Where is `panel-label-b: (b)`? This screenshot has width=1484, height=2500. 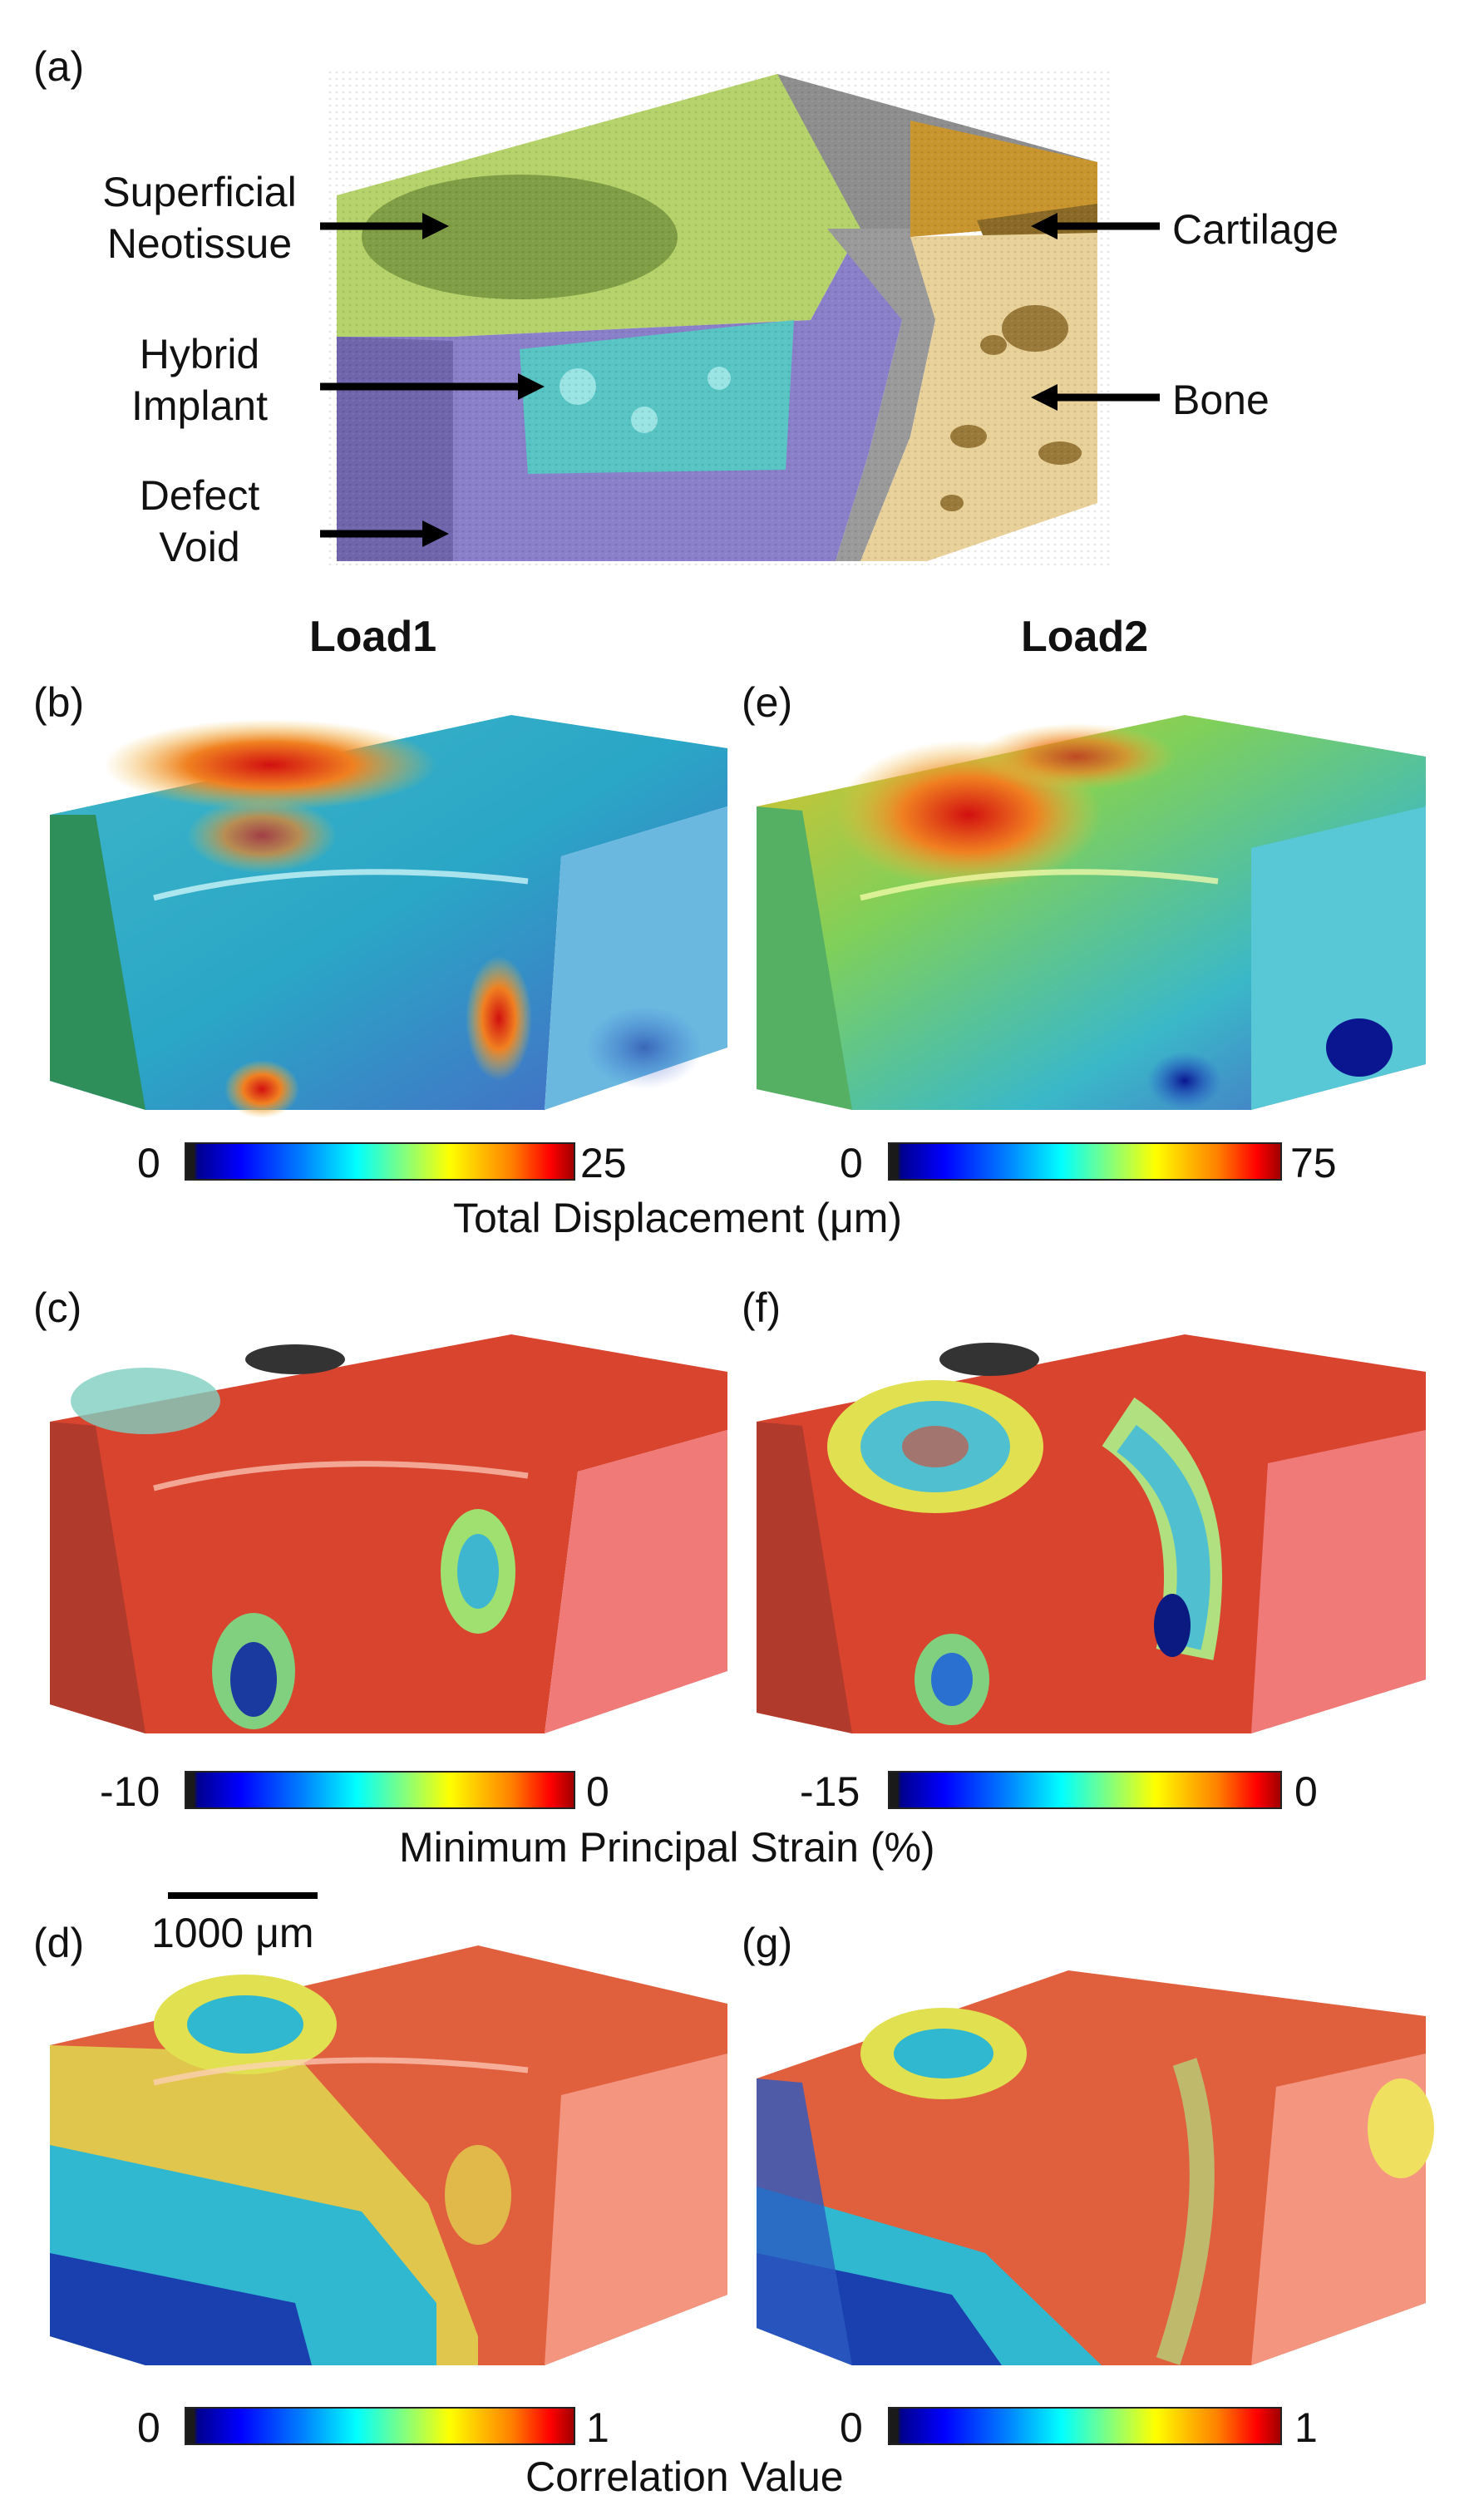 panel-label-b: (b) is located at coordinates (59, 703).